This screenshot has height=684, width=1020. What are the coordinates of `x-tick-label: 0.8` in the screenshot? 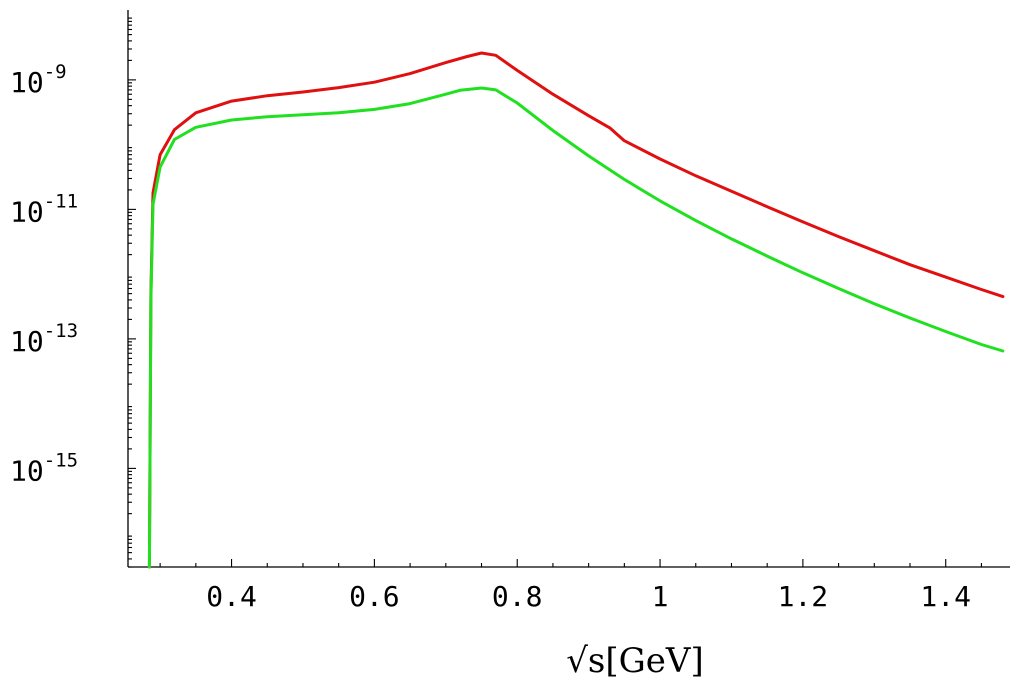 It's located at (517, 596).